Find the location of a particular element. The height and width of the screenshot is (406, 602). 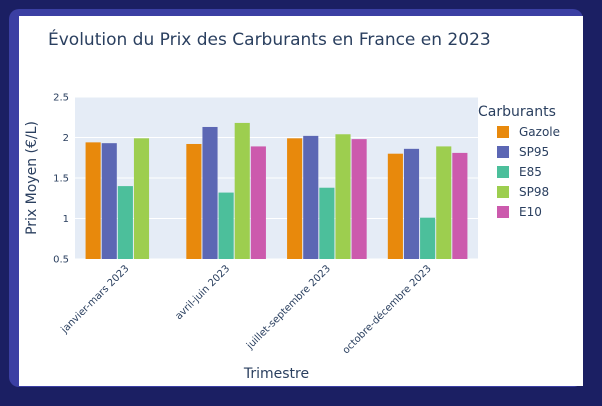

legend-title: Carburants is located at coordinates (517, 112).